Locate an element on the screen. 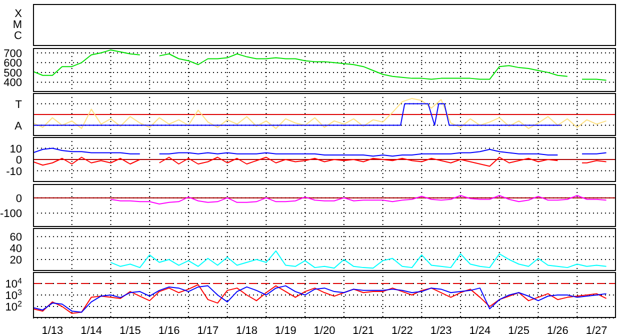  x-tick-label: 1/15 is located at coordinates (130, 329).